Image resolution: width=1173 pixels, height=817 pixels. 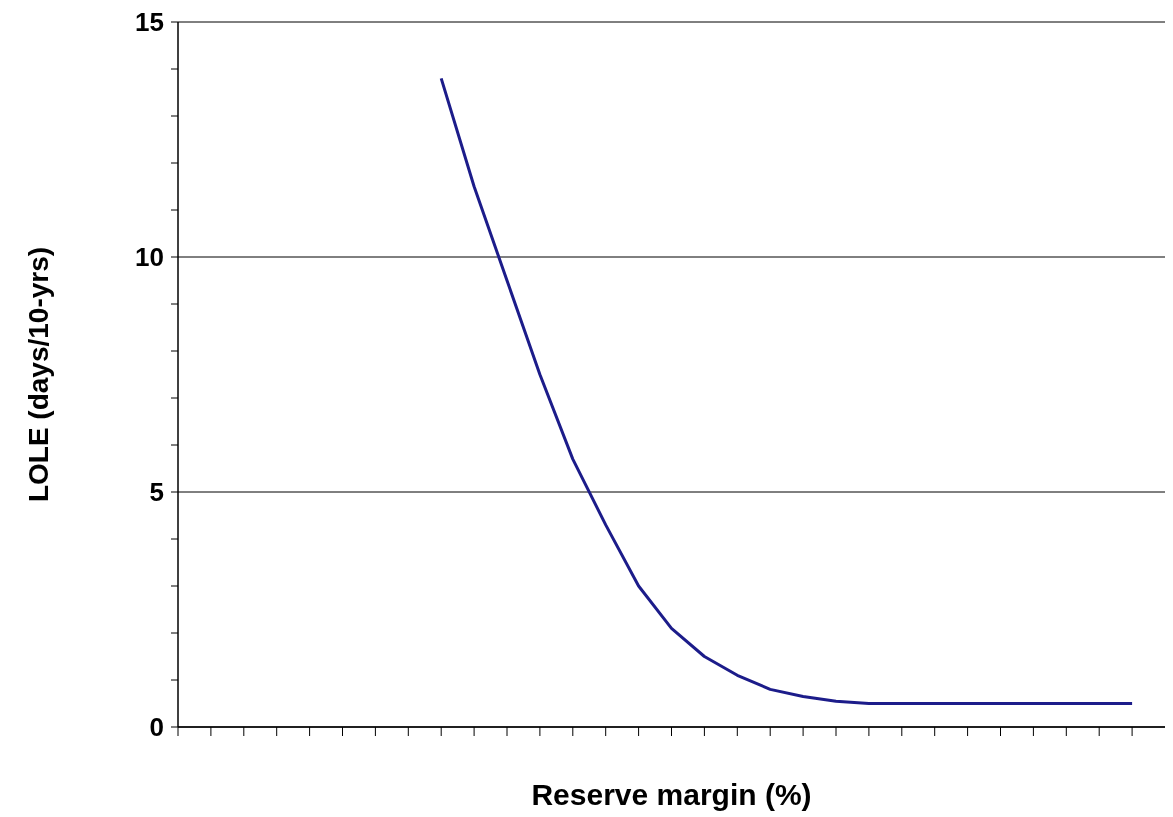 What do you see at coordinates (149, 22) in the screenshot?
I see `y-tick-label: 15` at bounding box center [149, 22].